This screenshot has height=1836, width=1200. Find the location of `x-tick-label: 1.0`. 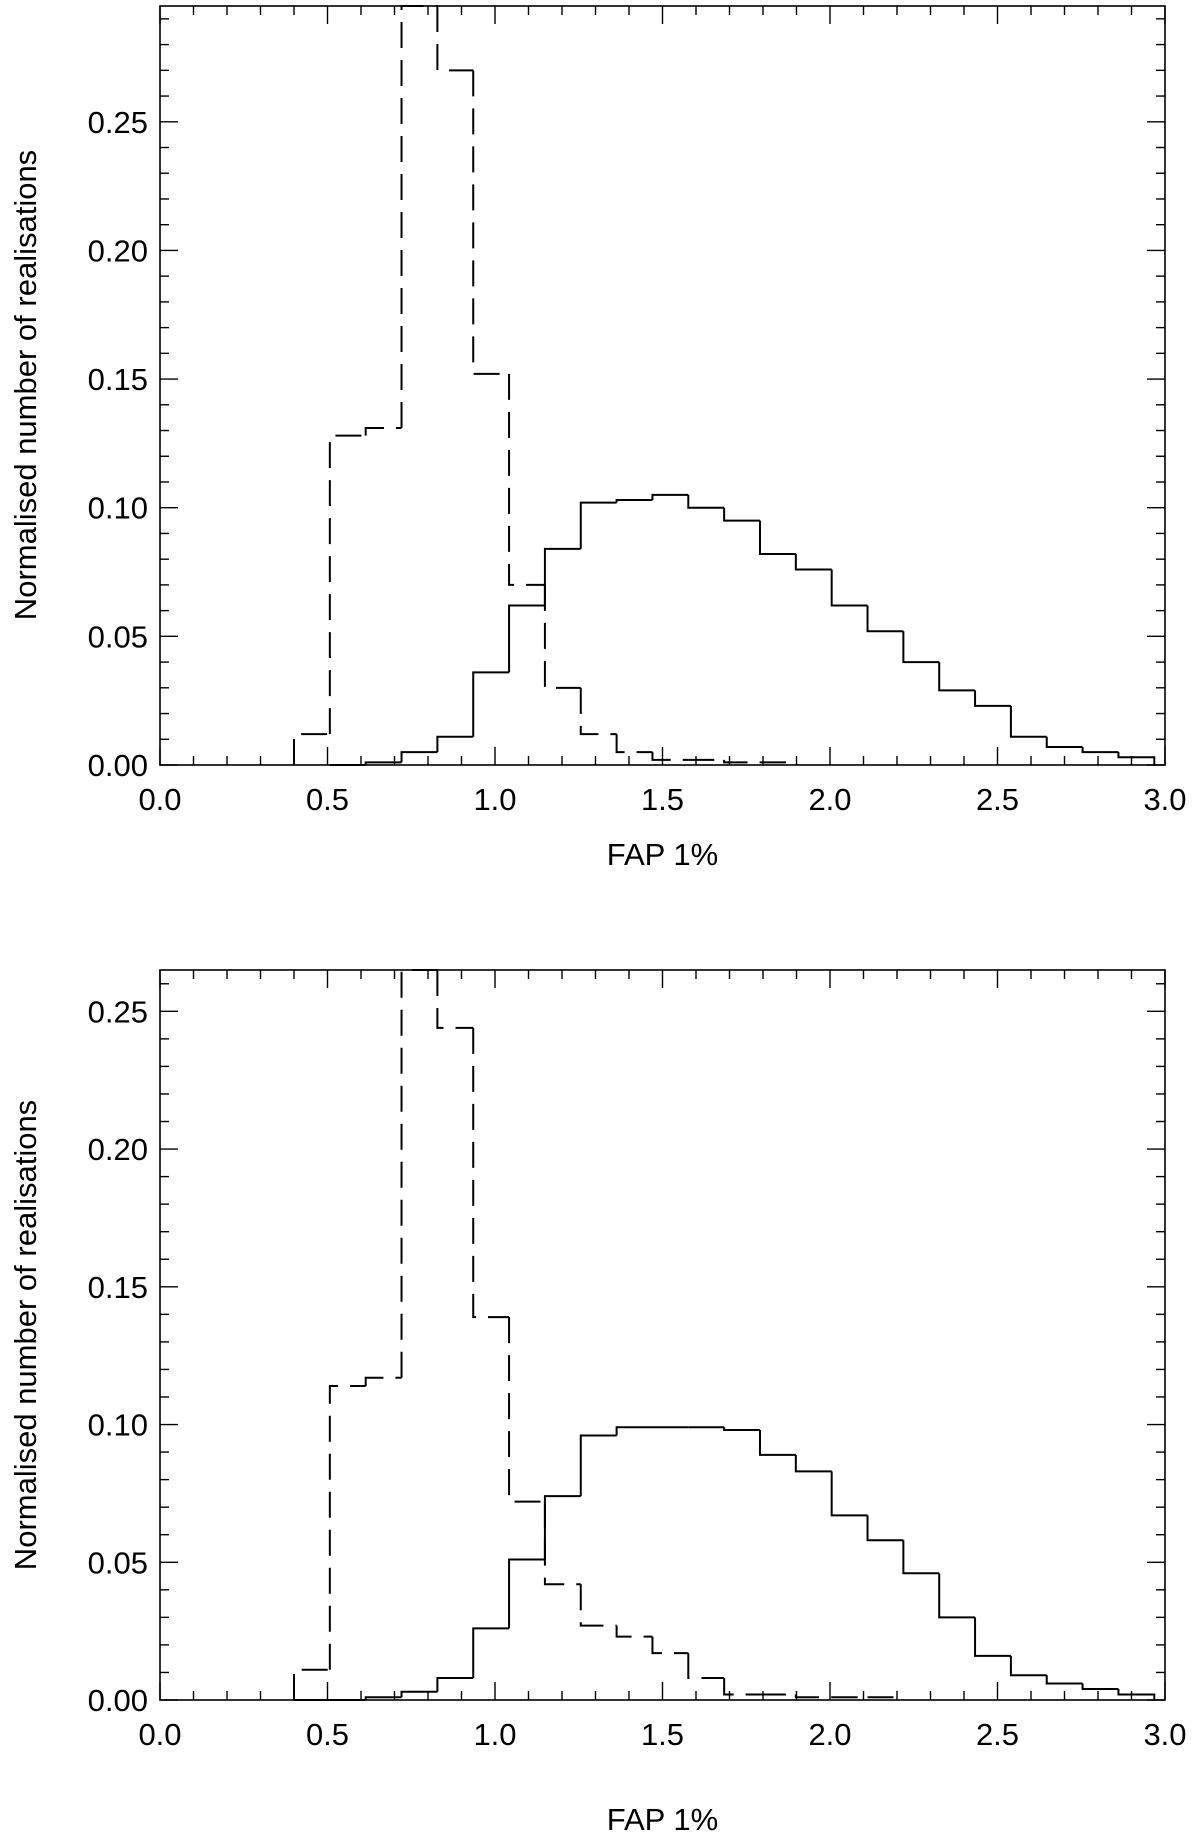

x-tick-label: 1.0 is located at coordinates (494, 1734).